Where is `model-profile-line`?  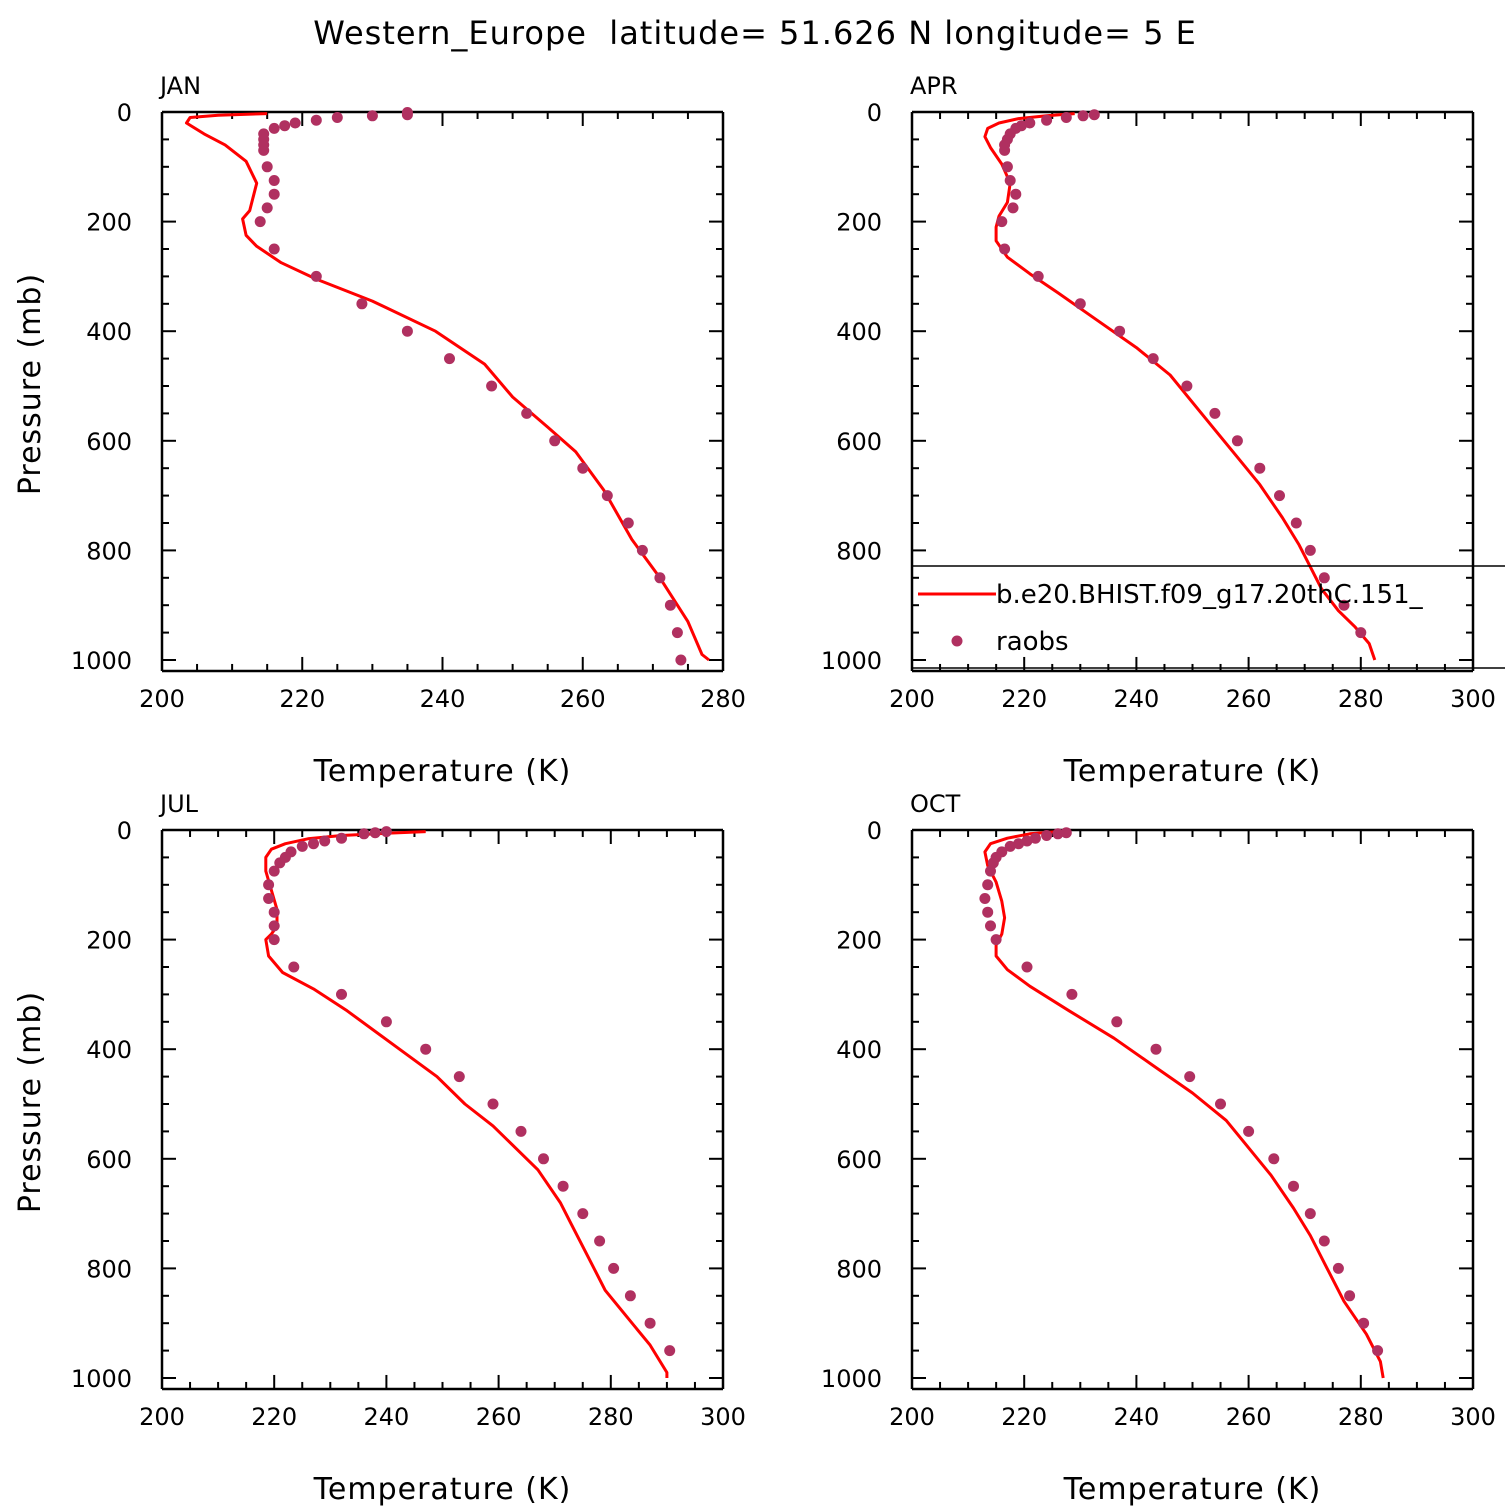
model-profile-line is located at coordinates (1184, 1104).